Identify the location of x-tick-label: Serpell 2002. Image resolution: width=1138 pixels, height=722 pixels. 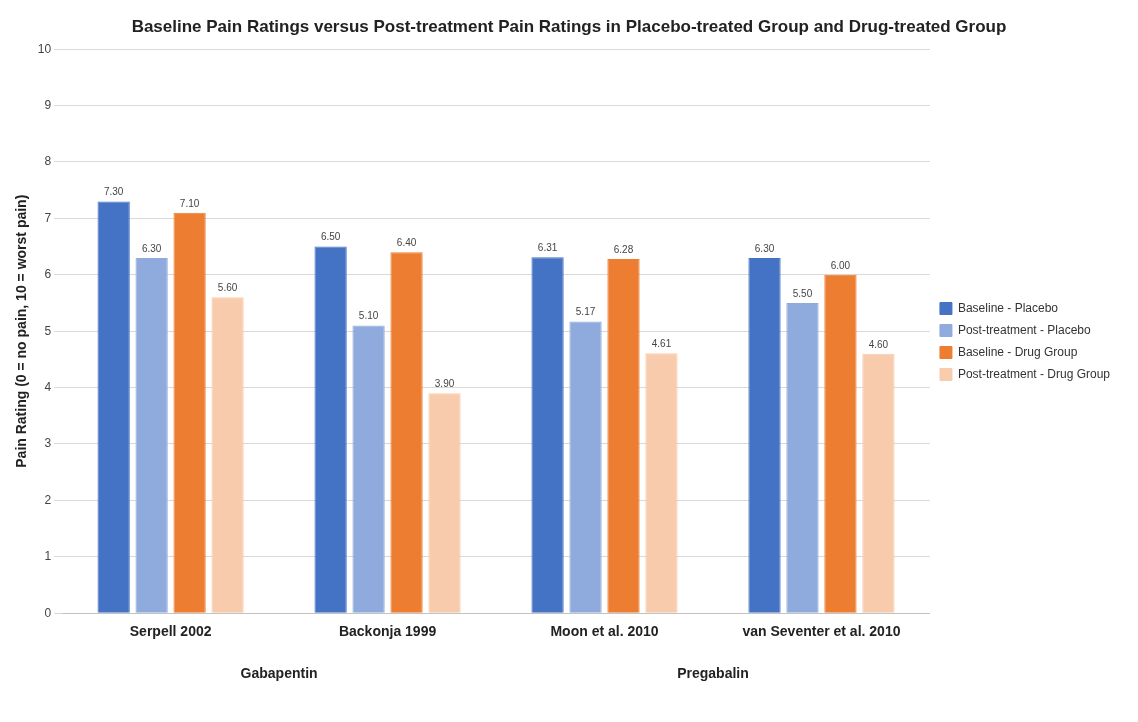
(170, 631).